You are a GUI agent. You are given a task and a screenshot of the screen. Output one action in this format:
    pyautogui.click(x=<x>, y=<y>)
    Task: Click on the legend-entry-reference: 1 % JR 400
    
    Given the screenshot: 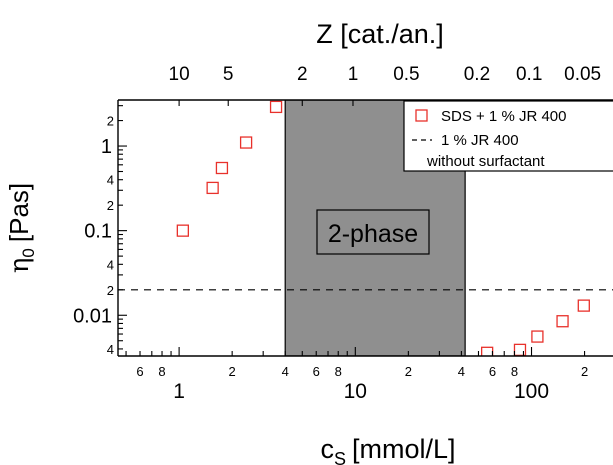 What is the action you would take?
    pyautogui.click(x=480, y=140)
    